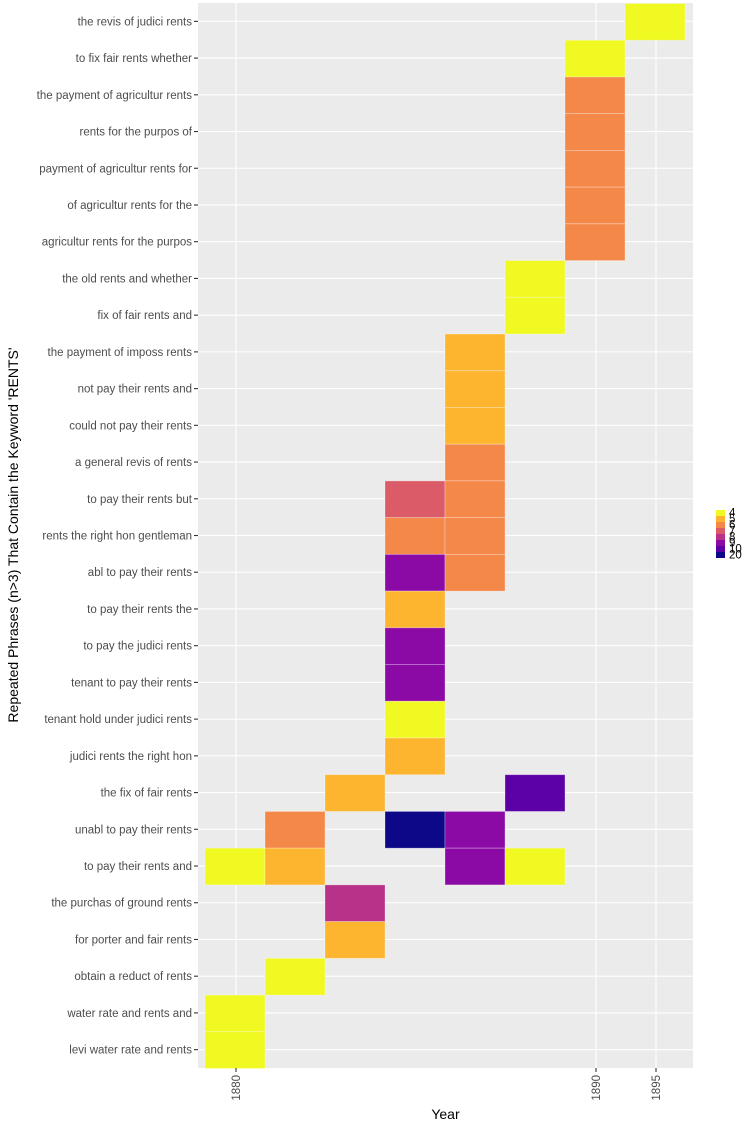 This screenshot has height=1128, width=750. What do you see at coordinates (115, 96) in the screenshot?
I see `y-tick-label: the payment of agricultur rents` at bounding box center [115, 96].